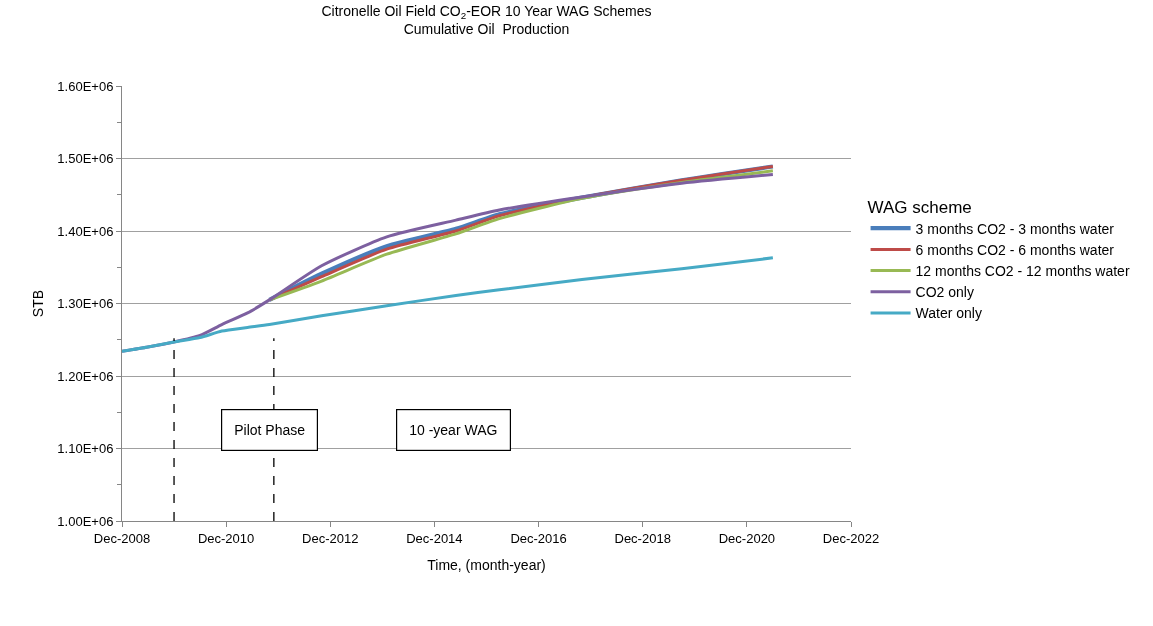 The height and width of the screenshot is (626, 1153). Describe the element at coordinates (85, 231) in the screenshot. I see `y-tick-label: 1.40E+06` at that location.